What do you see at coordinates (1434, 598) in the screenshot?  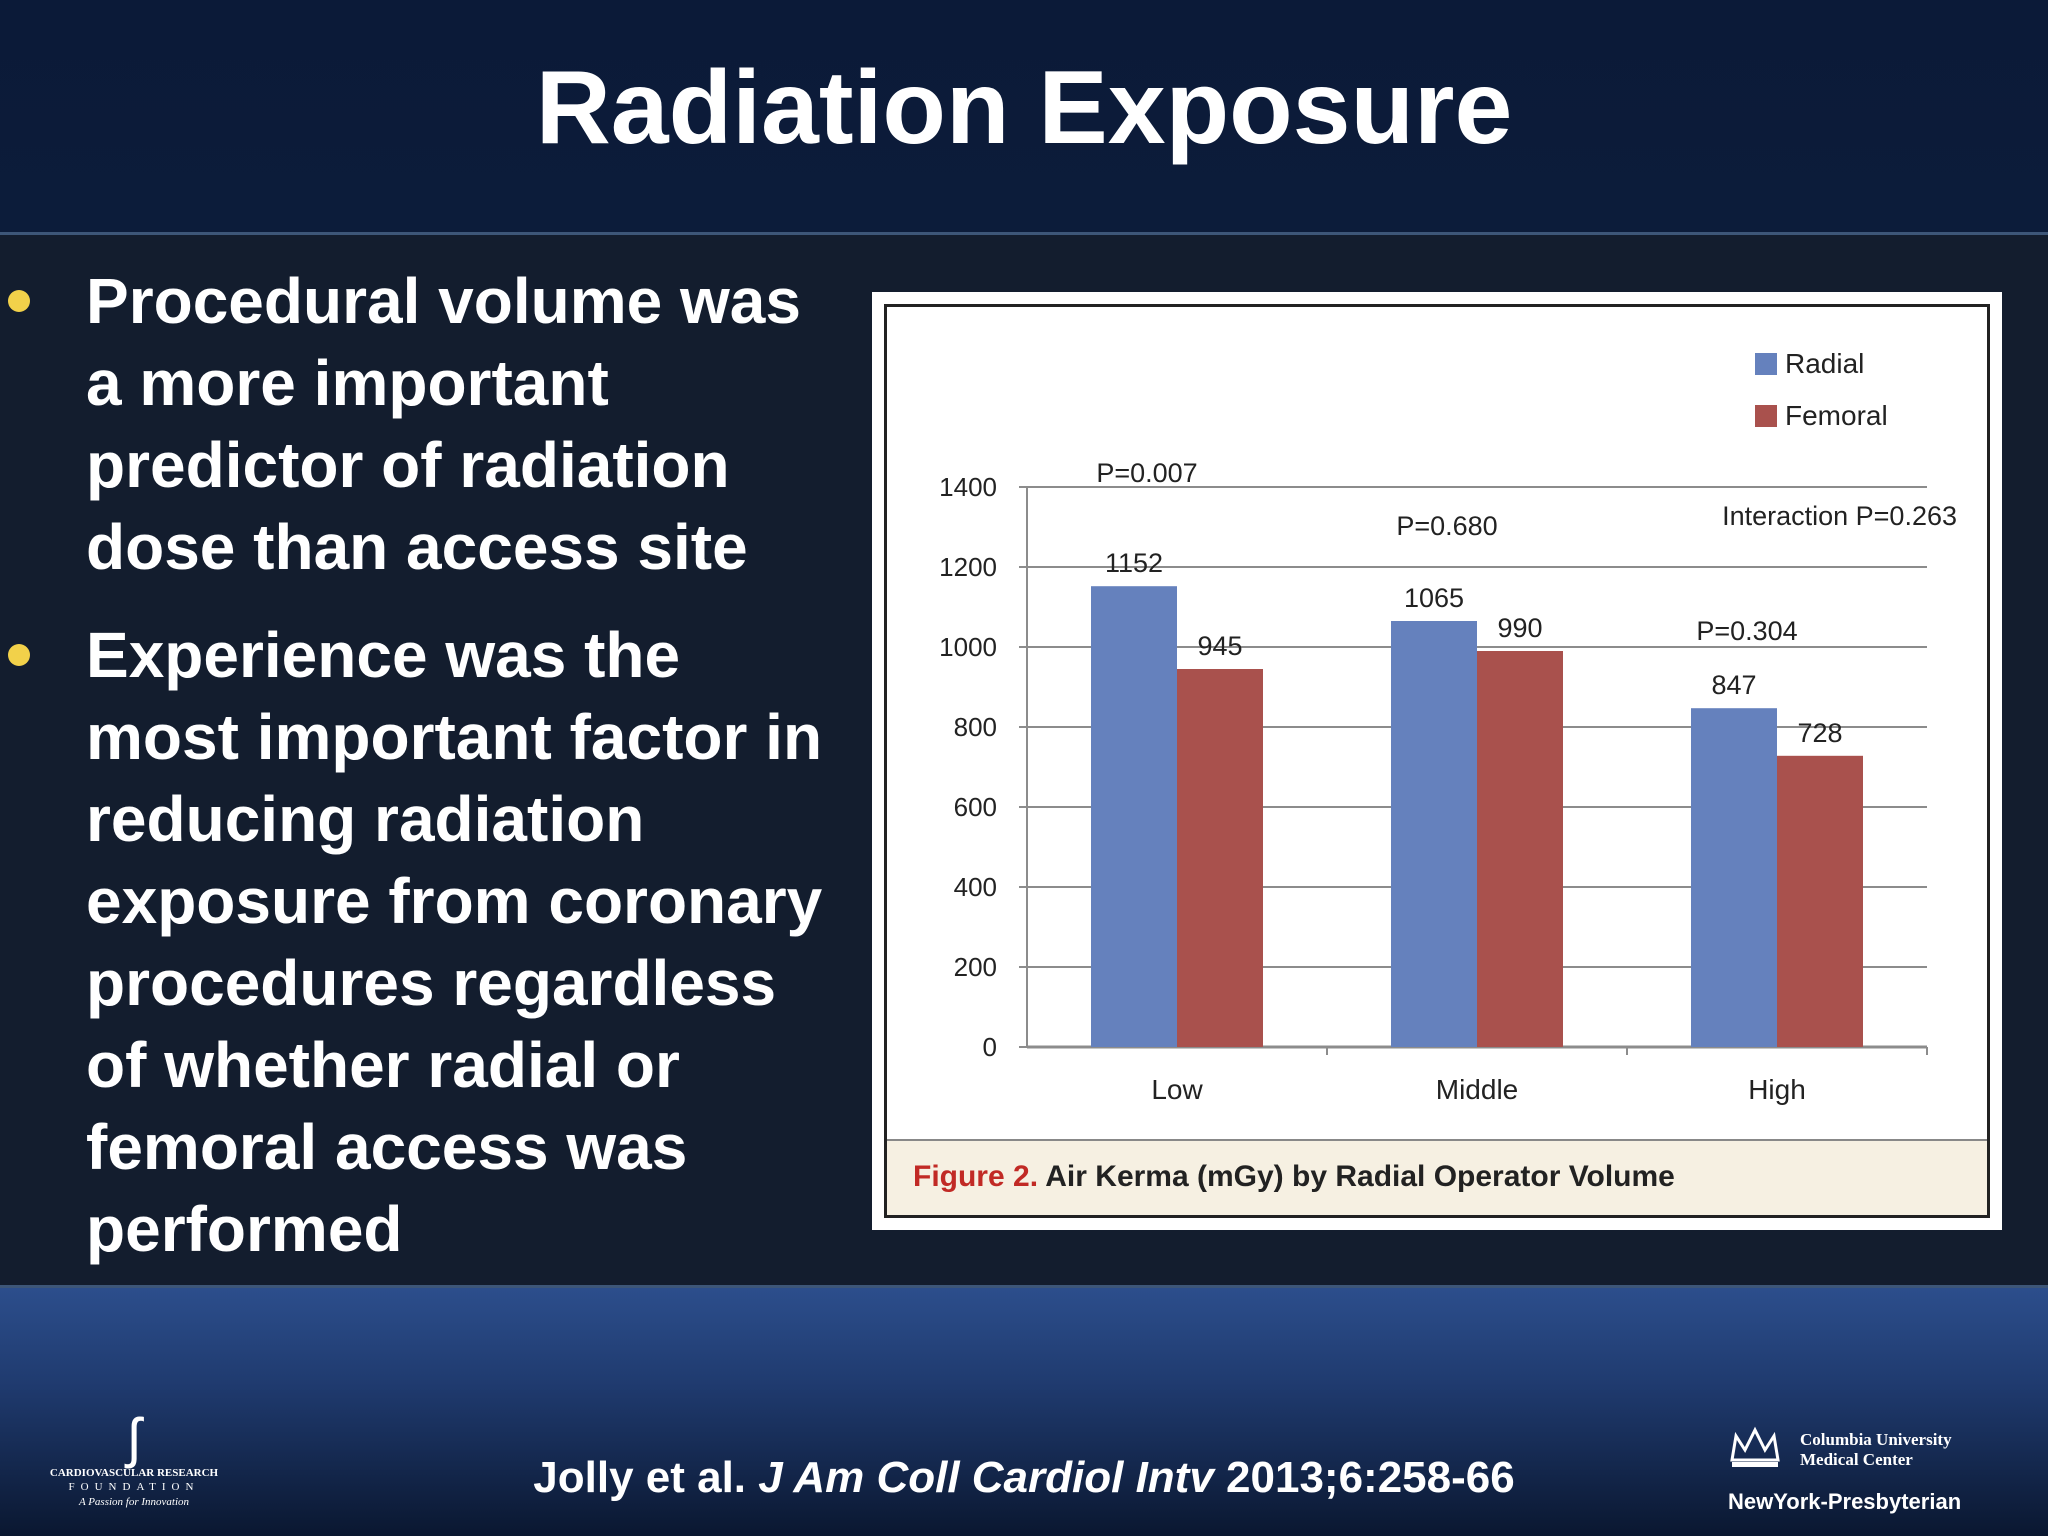 I see `data-label: 1065` at bounding box center [1434, 598].